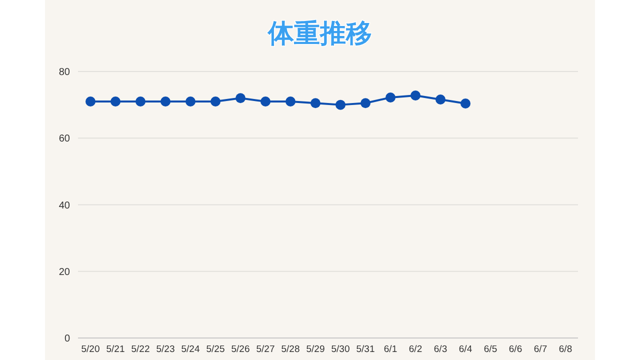 This screenshot has width=640, height=360. I want to click on x-tick-label: 5/30, so click(340, 349).